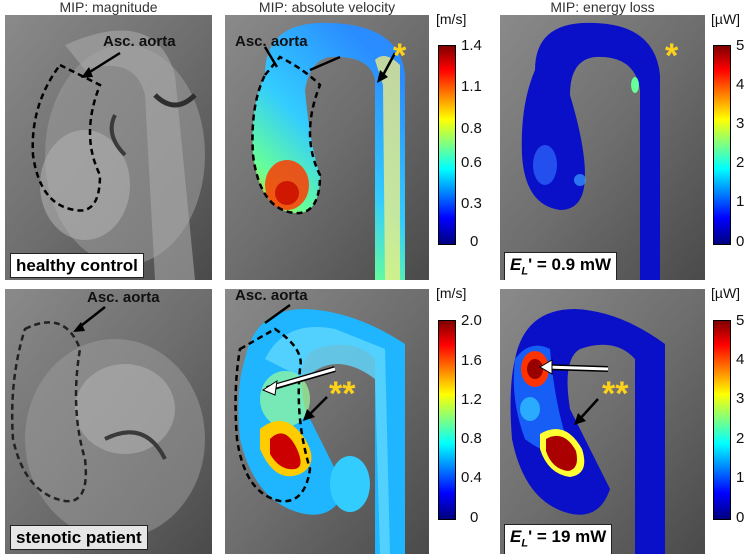 The height and width of the screenshot is (556, 750). What do you see at coordinates (740, 84) in the screenshot?
I see `healthy-energy-tick: 4` at bounding box center [740, 84].